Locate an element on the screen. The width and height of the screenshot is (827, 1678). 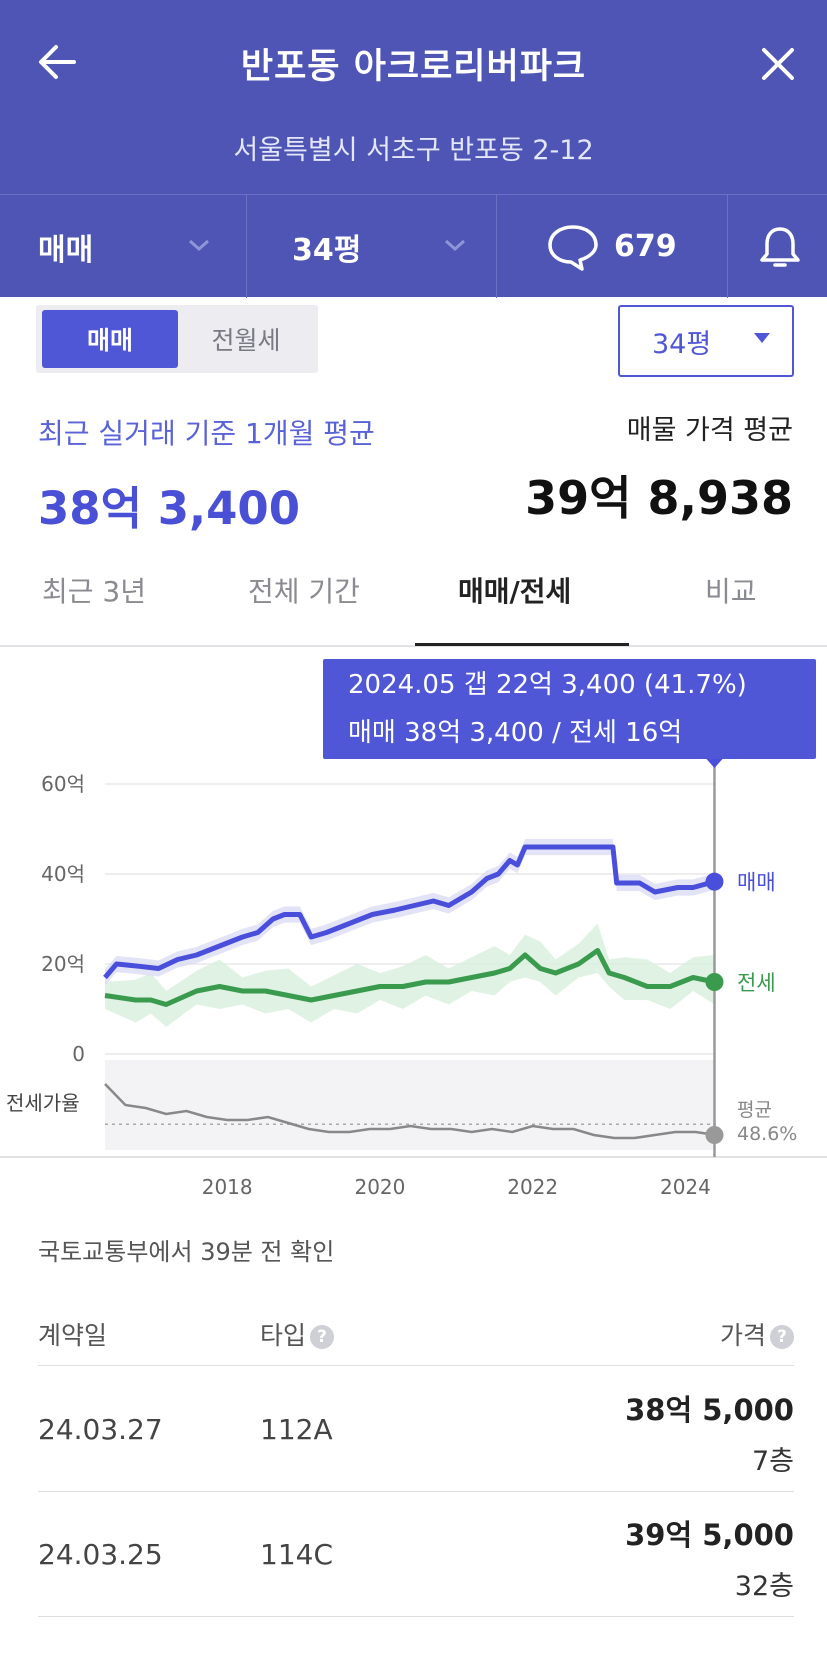
x-tick-label: 2024 is located at coordinates (685, 1187).